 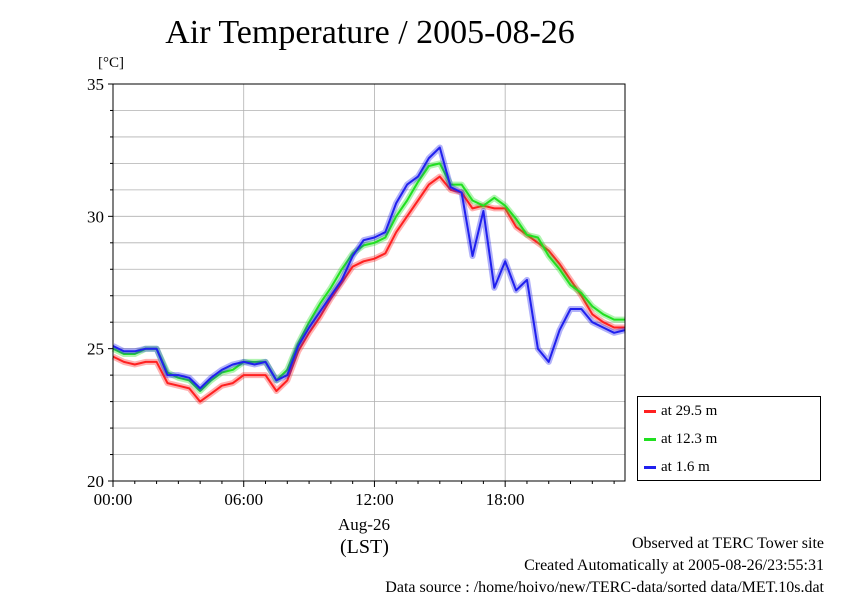 I want to click on legend-item: at 12.3 m, so click(x=680, y=439).